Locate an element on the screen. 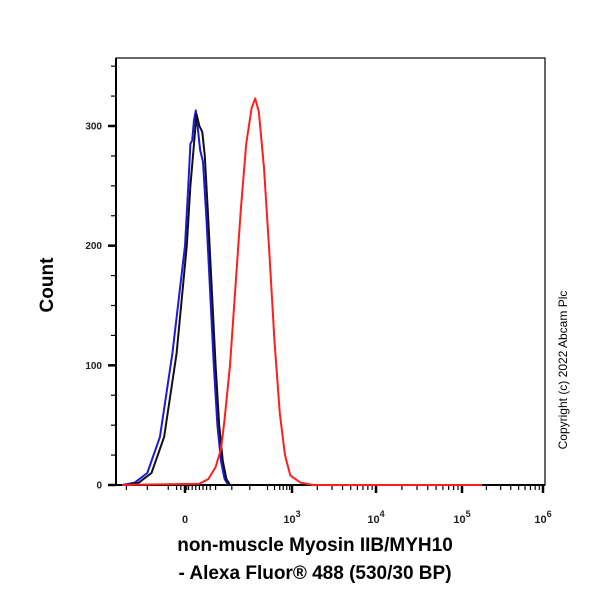  y-tick-label: 0 is located at coordinates (99, 486).